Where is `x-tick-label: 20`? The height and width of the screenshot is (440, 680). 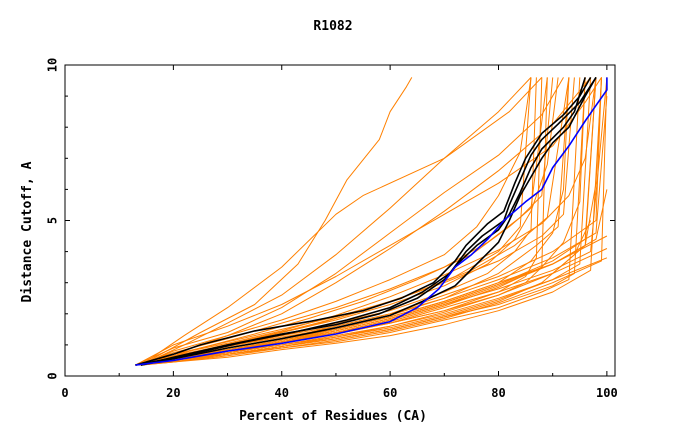 x-tick-label: 20 is located at coordinates (173, 393).